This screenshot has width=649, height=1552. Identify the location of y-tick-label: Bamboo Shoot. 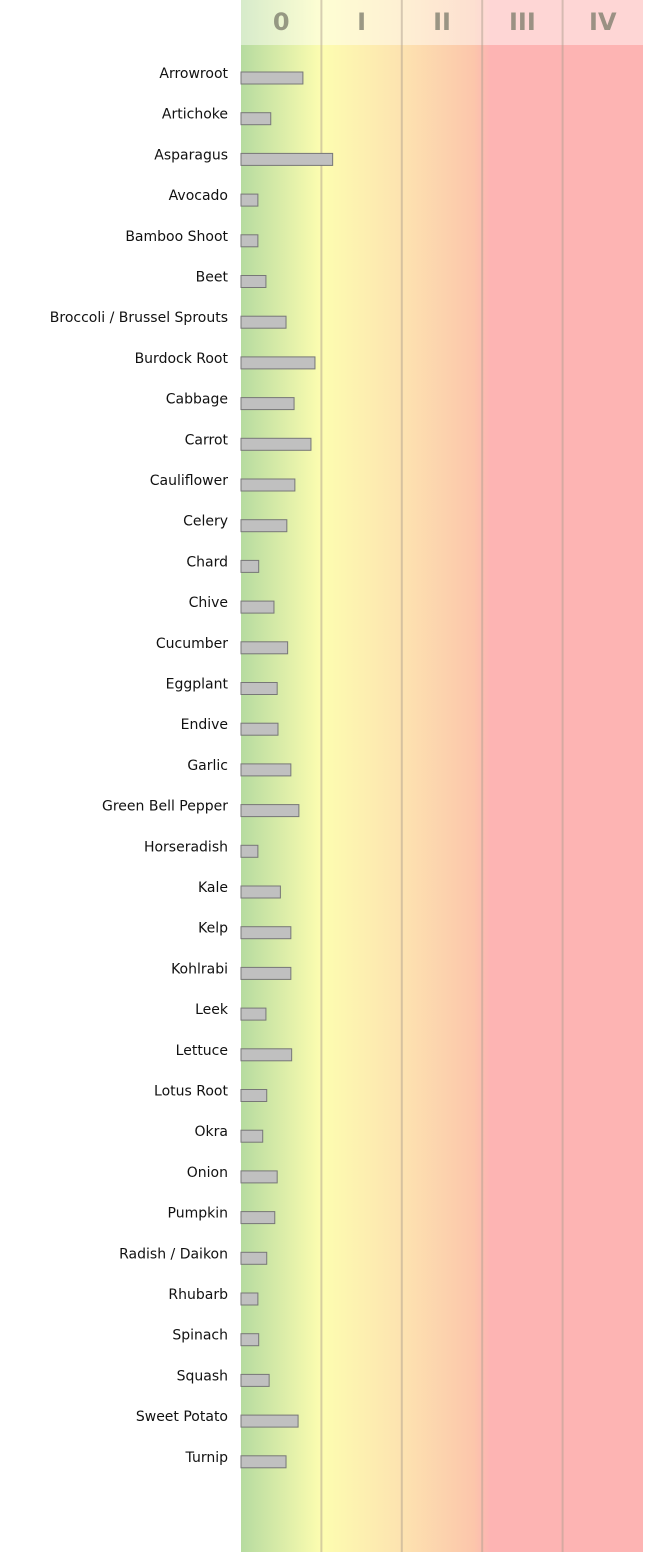
(176, 237).